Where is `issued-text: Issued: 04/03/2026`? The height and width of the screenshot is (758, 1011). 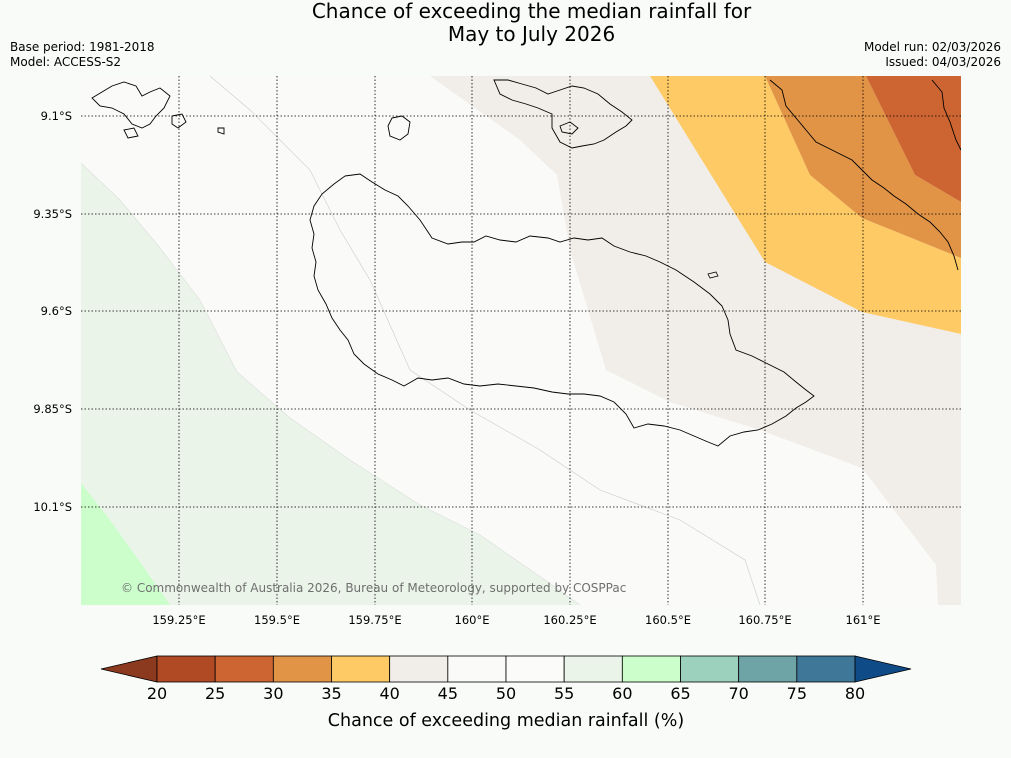
issued-text: Issued: 04/03/2026 is located at coordinates (943, 62).